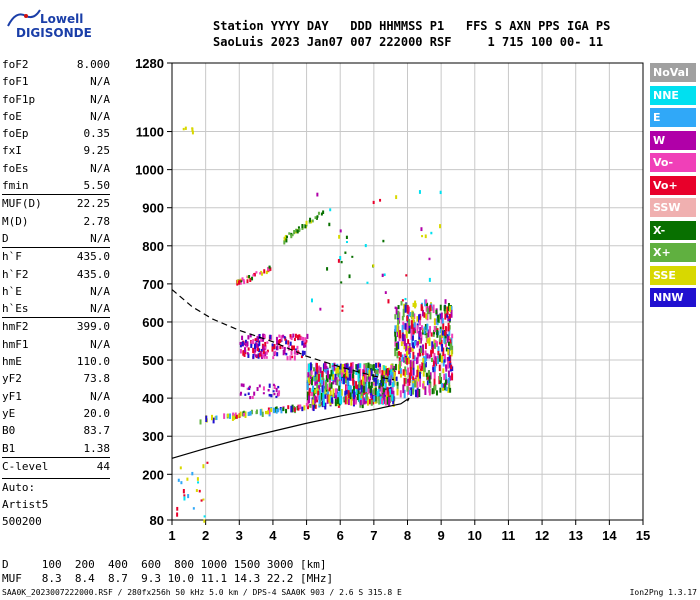 Image resolution: width=700 pixels, height=600 pixels. I want to click on param-row: C-level 44, so click(56, 465).